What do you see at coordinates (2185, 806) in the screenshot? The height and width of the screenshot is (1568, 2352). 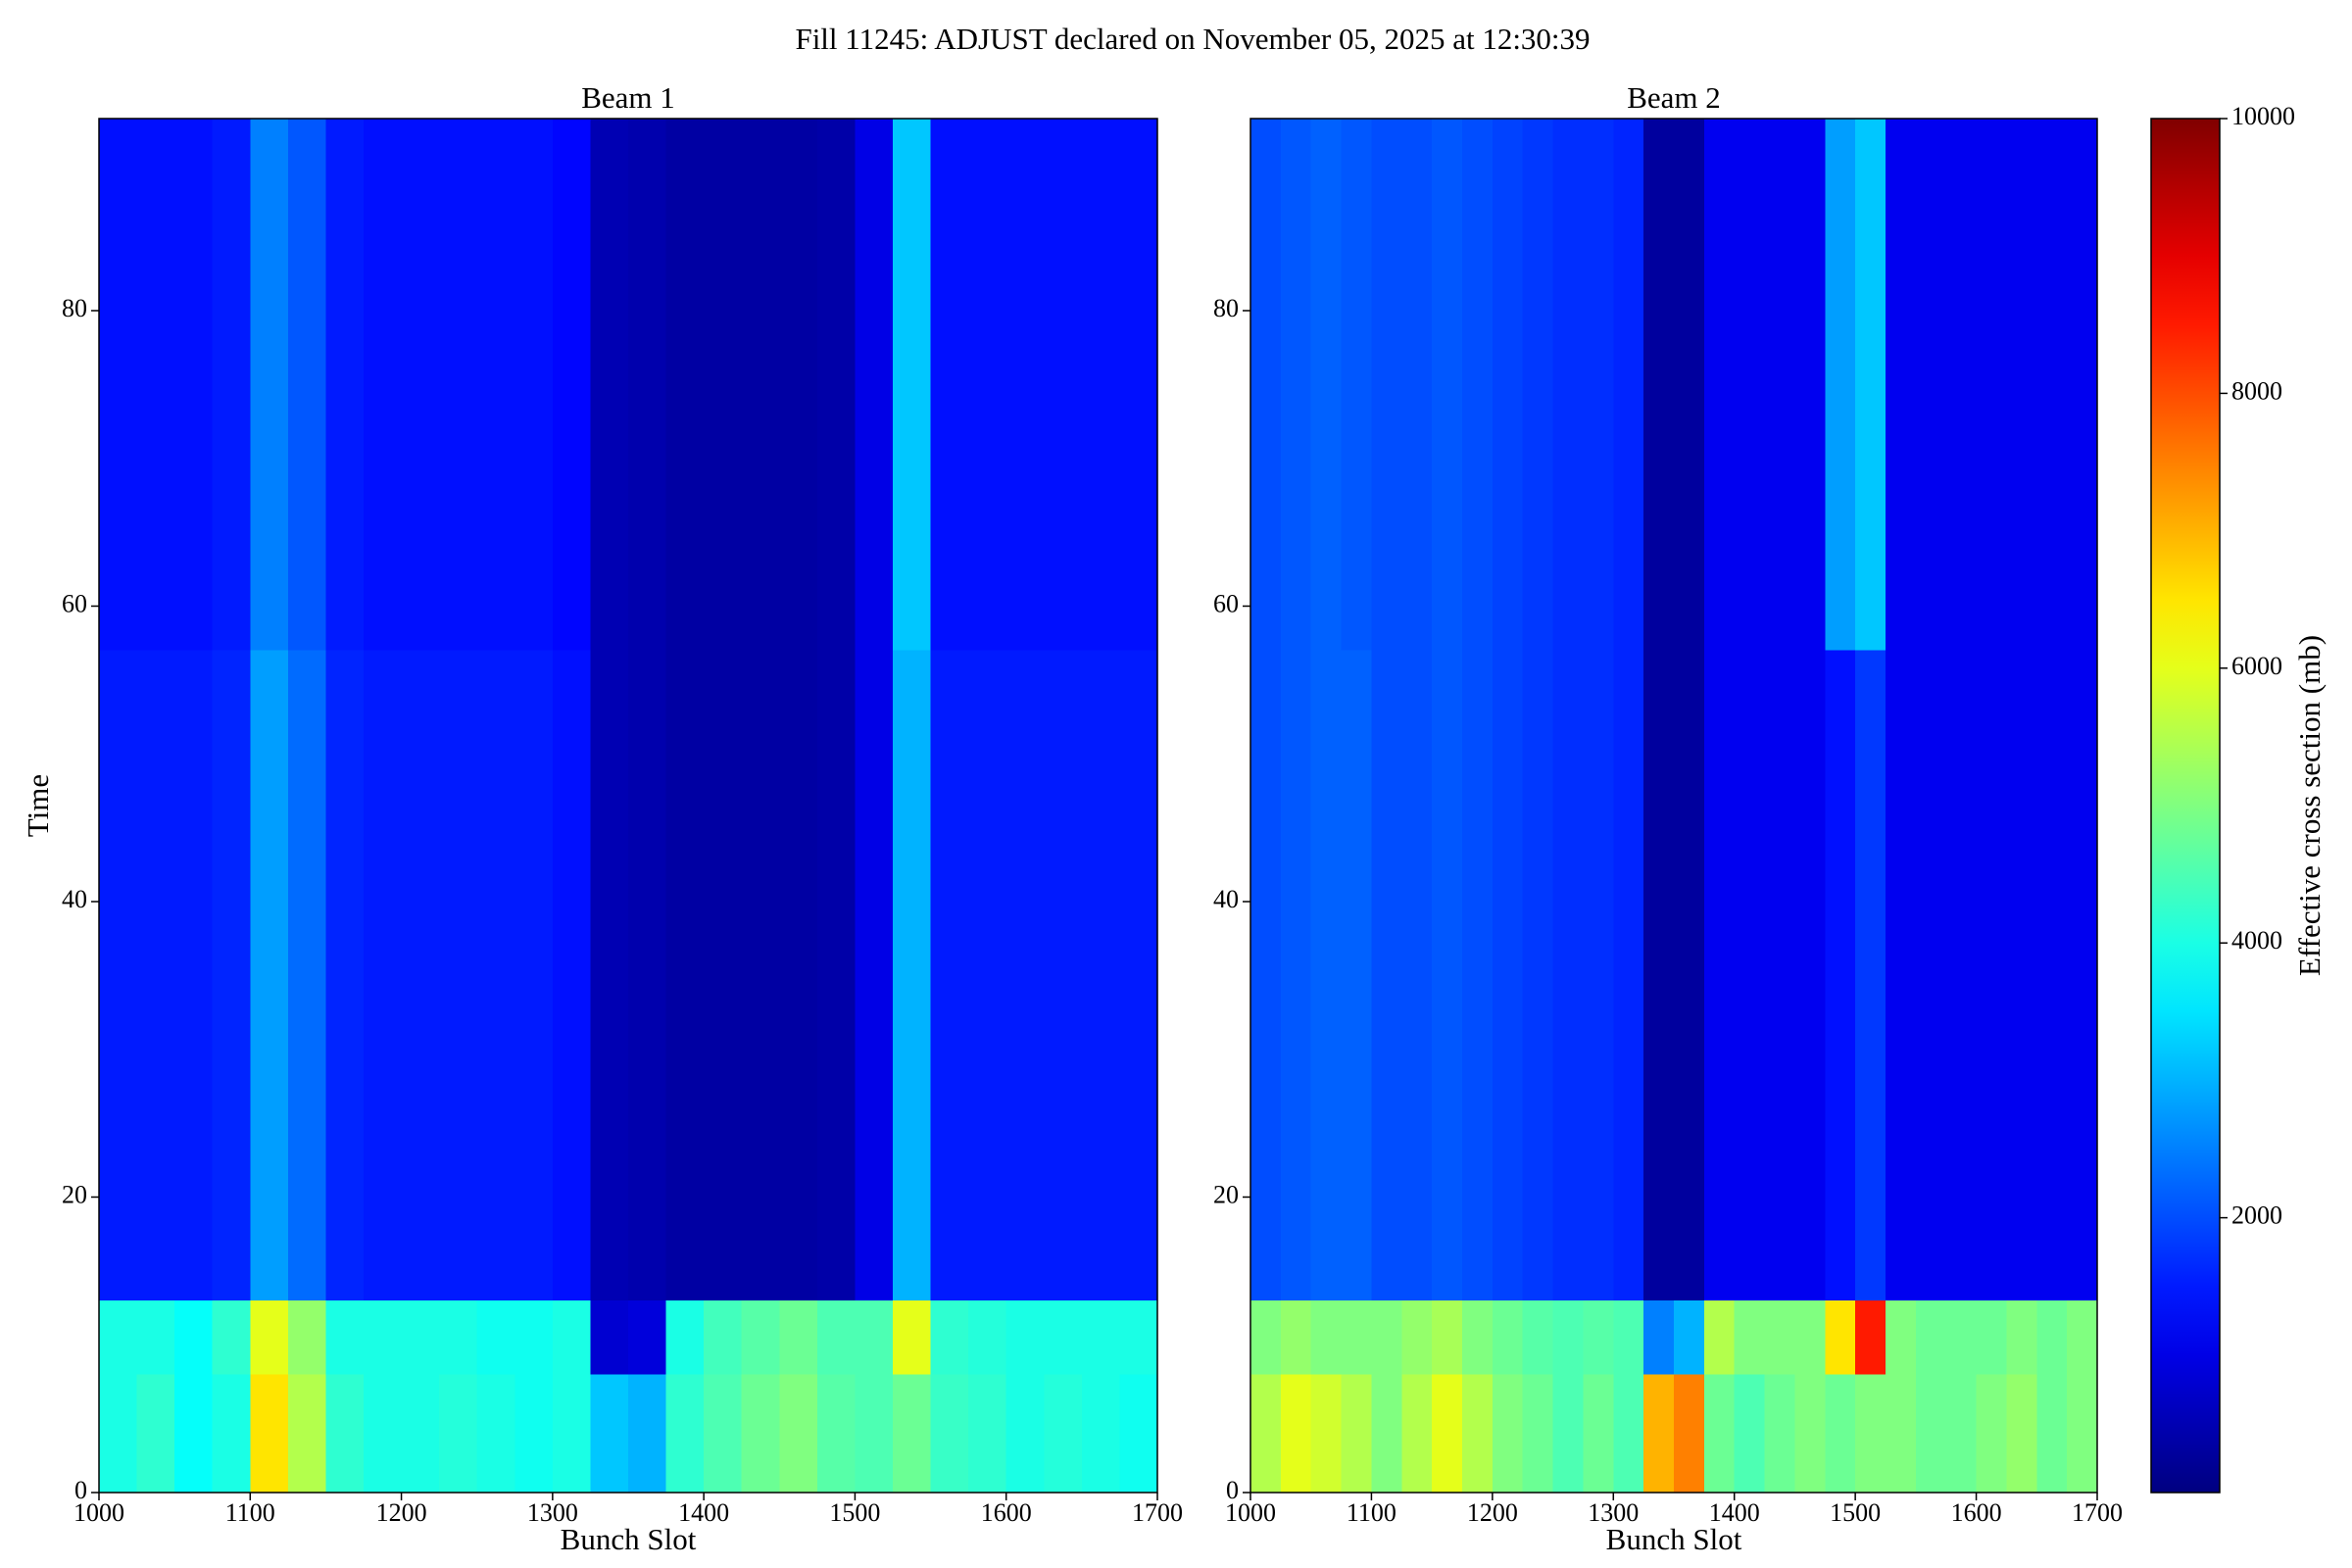 I see `colorbar` at bounding box center [2185, 806].